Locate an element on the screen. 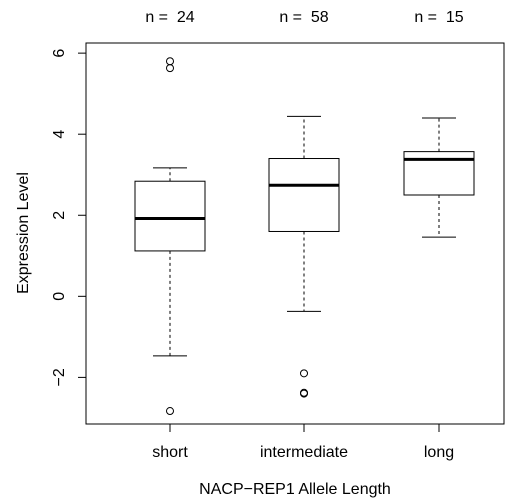 This screenshot has height=500, width=516. y-tick-label: 4 is located at coordinates (59, 134).